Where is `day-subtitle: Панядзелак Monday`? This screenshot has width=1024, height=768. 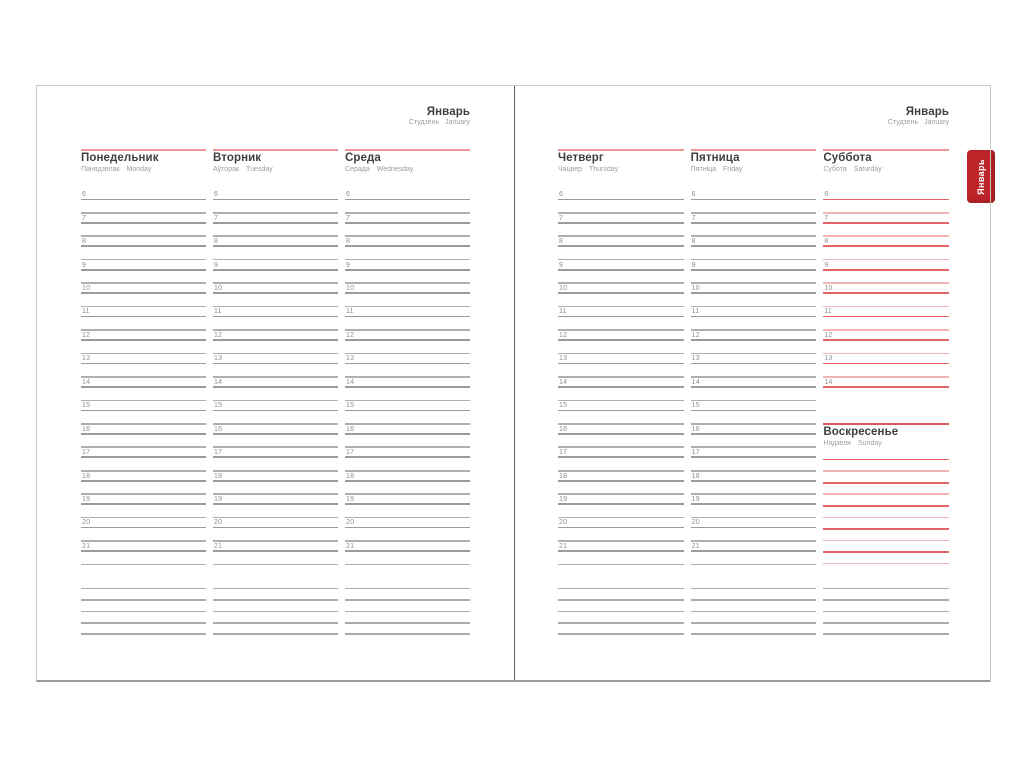
day-subtitle: Панядзелак Monday is located at coordinates (143, 170).